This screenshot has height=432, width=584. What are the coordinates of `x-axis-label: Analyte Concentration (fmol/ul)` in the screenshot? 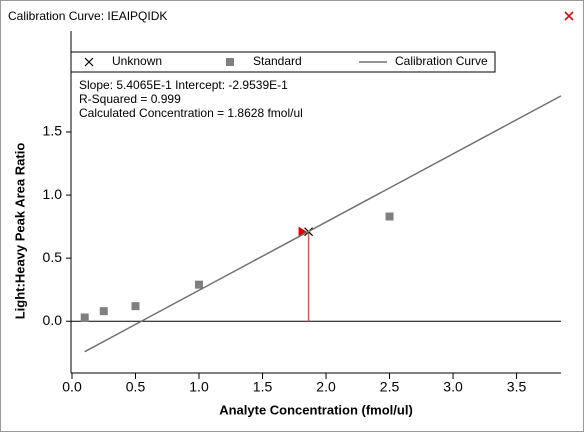 It's located at (316, 409).